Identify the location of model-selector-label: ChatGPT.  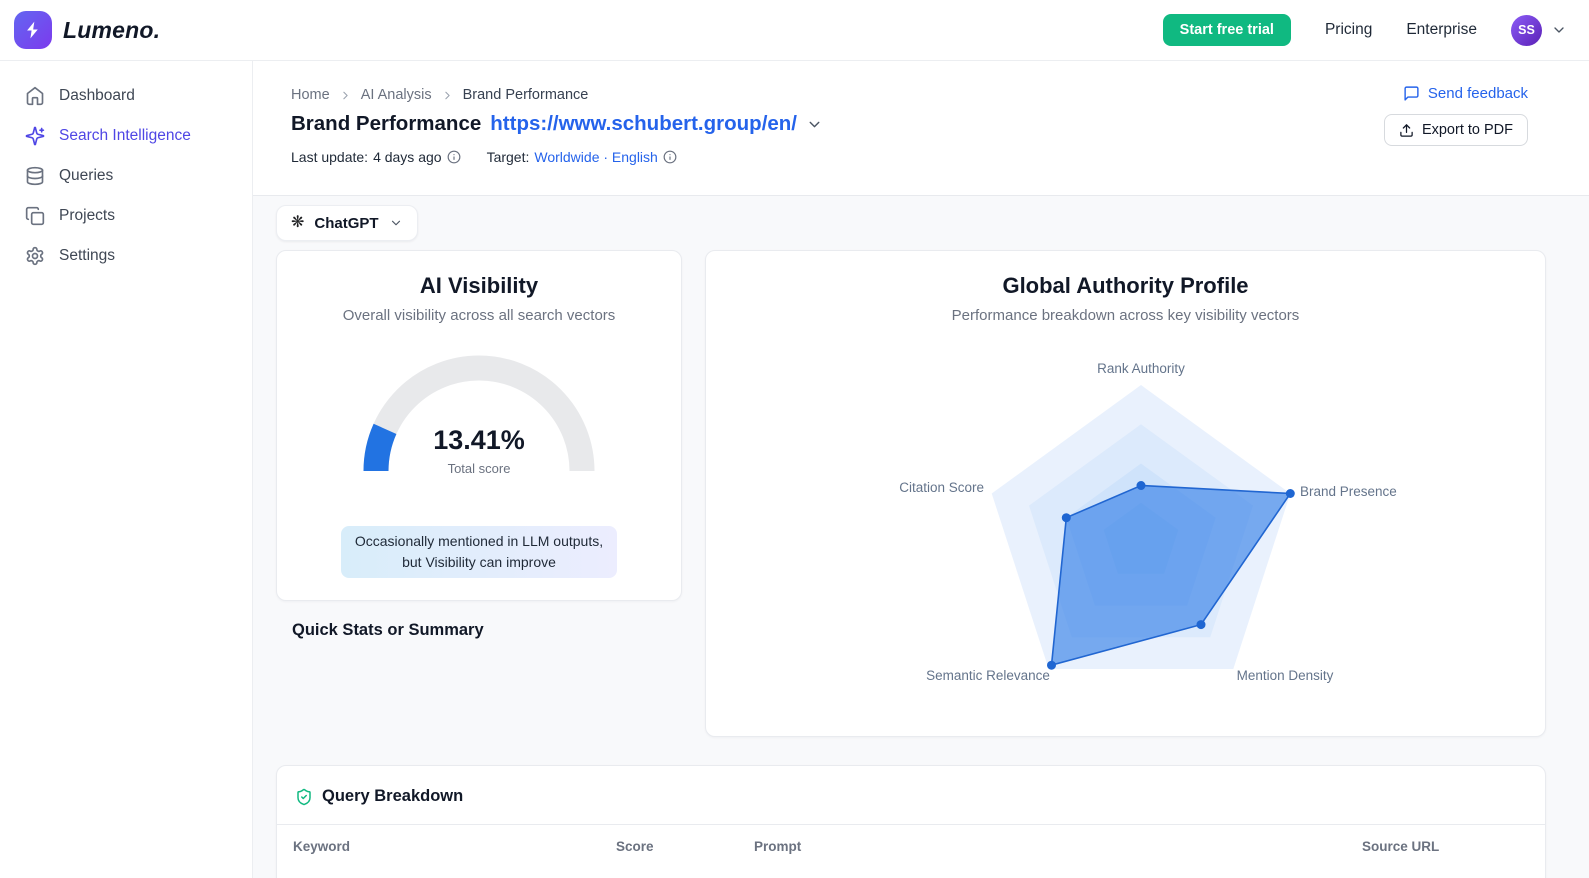
(346, 223).